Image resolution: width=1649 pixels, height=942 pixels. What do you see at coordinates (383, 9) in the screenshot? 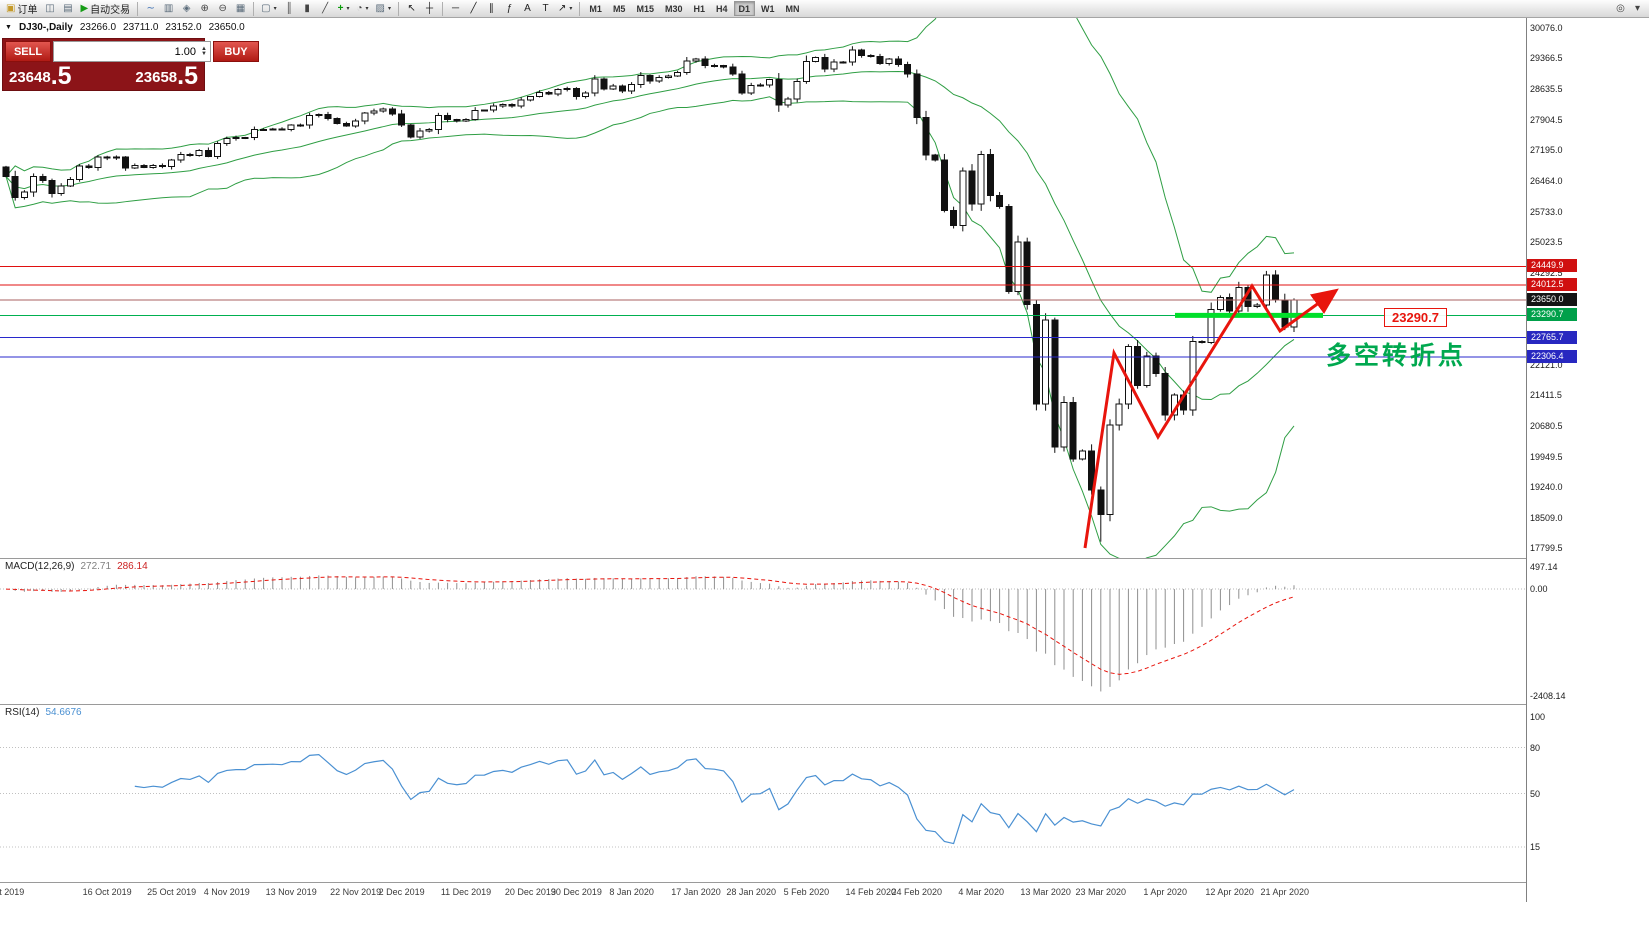
I see `template-icon: ▨ ▾` at bounding box center [383, 9].